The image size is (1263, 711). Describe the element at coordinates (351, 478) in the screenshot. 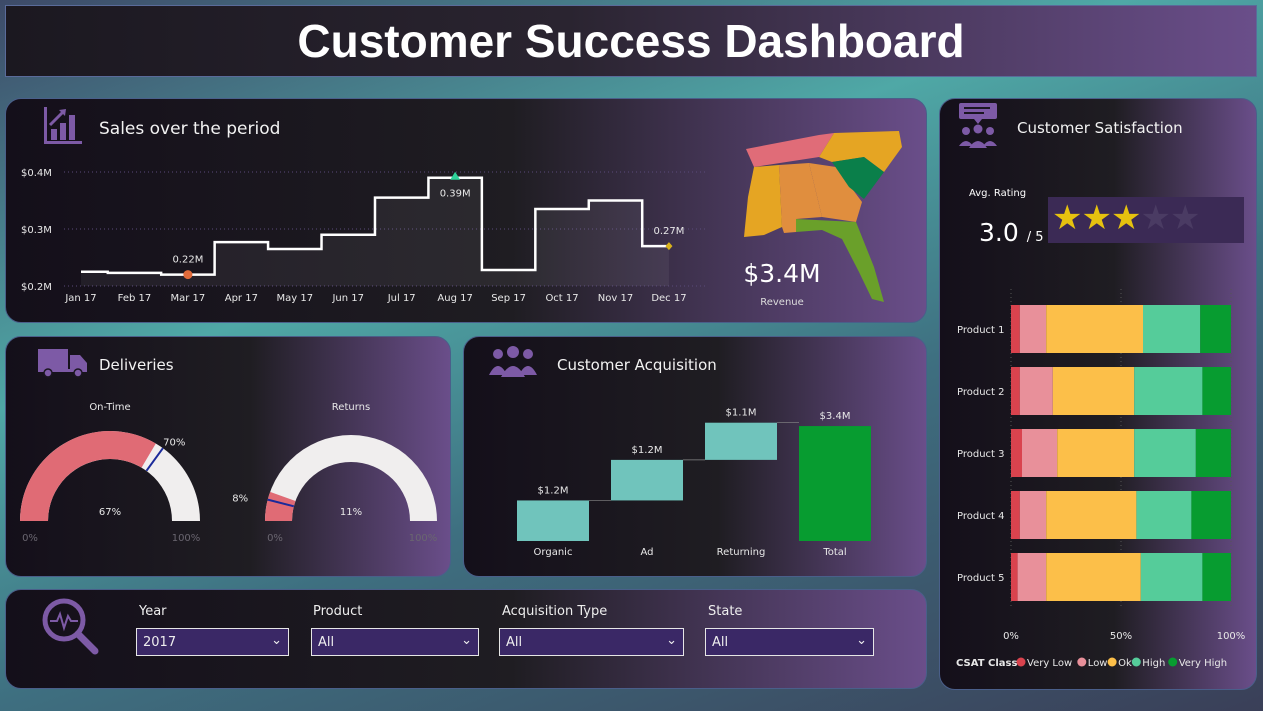

I see `returns-gauge-track` at that location.